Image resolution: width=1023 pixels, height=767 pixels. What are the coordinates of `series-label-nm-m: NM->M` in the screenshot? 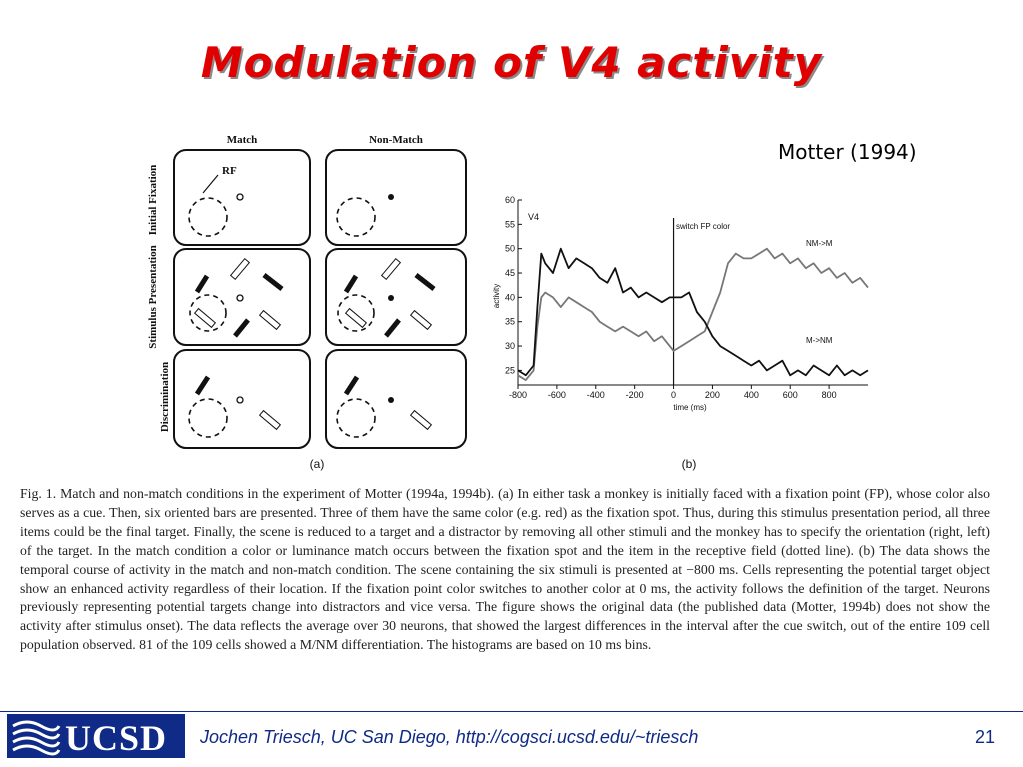 It's located at (819, 243).